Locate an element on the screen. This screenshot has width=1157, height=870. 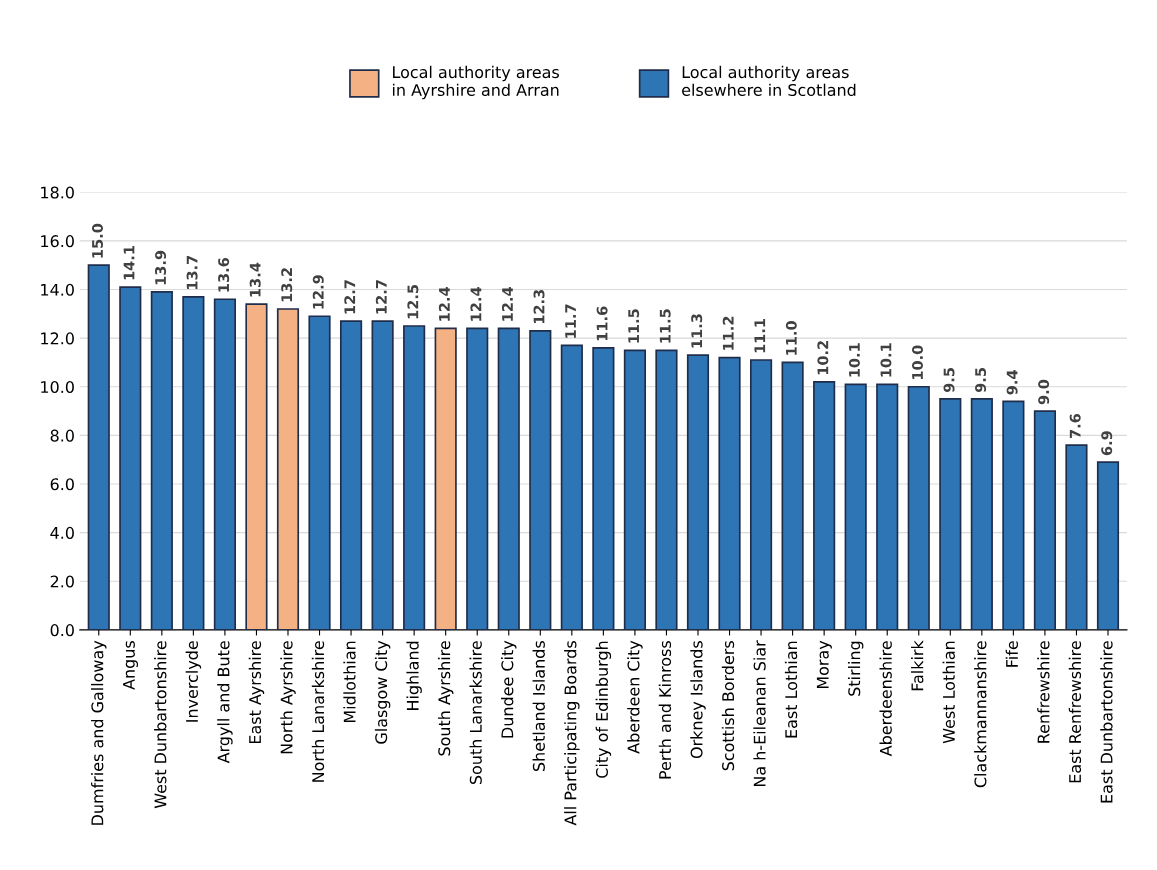
data-label: 6.9 is located at coordinates (1107, 443).